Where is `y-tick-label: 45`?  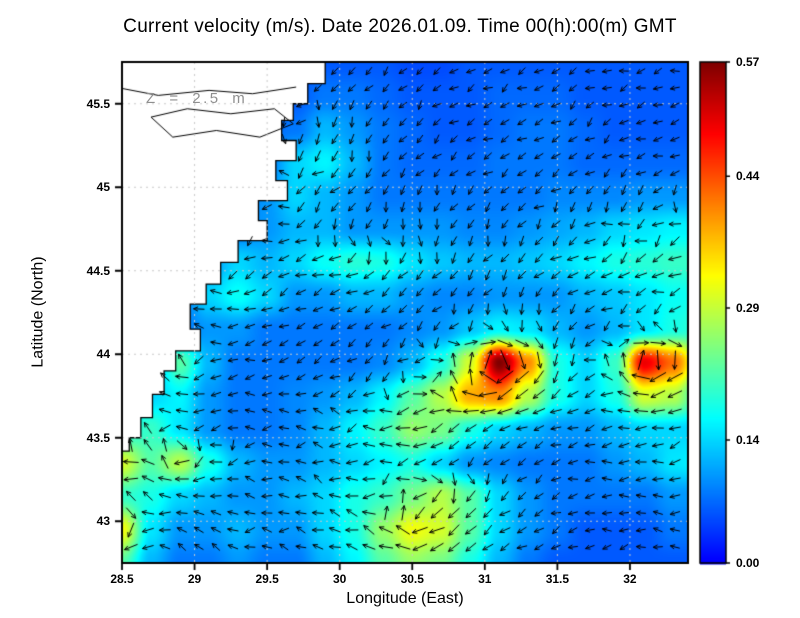
y-tick-label: 45 is located at coordinates (103, 187).